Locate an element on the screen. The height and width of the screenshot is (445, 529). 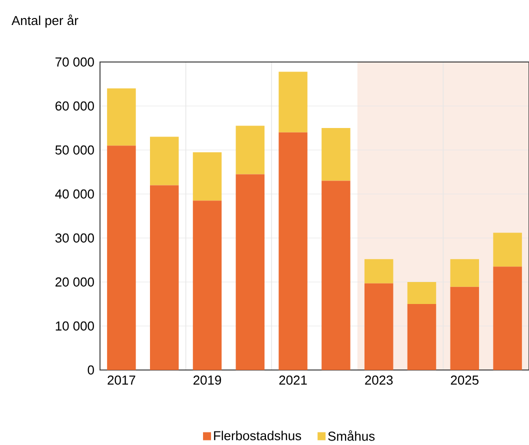
x-tick-label: 2025 is located at coordinates (464, 380).